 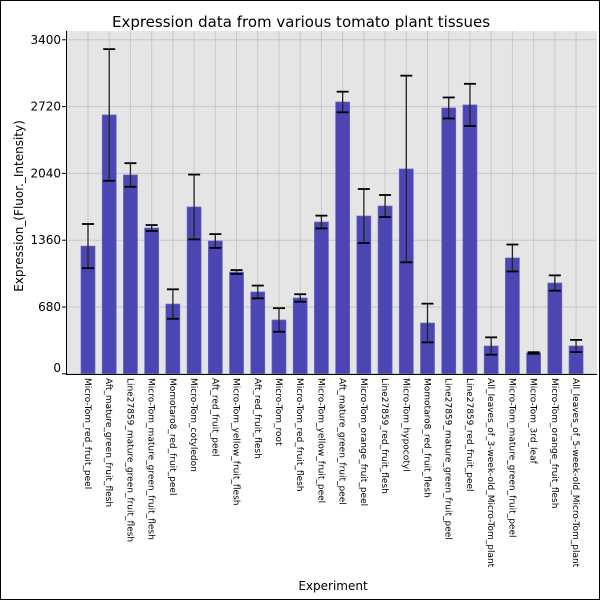 I want to click on x-tick-label: Micro-Tom_yellow_fruit_peel, so click(x=320, y=440).